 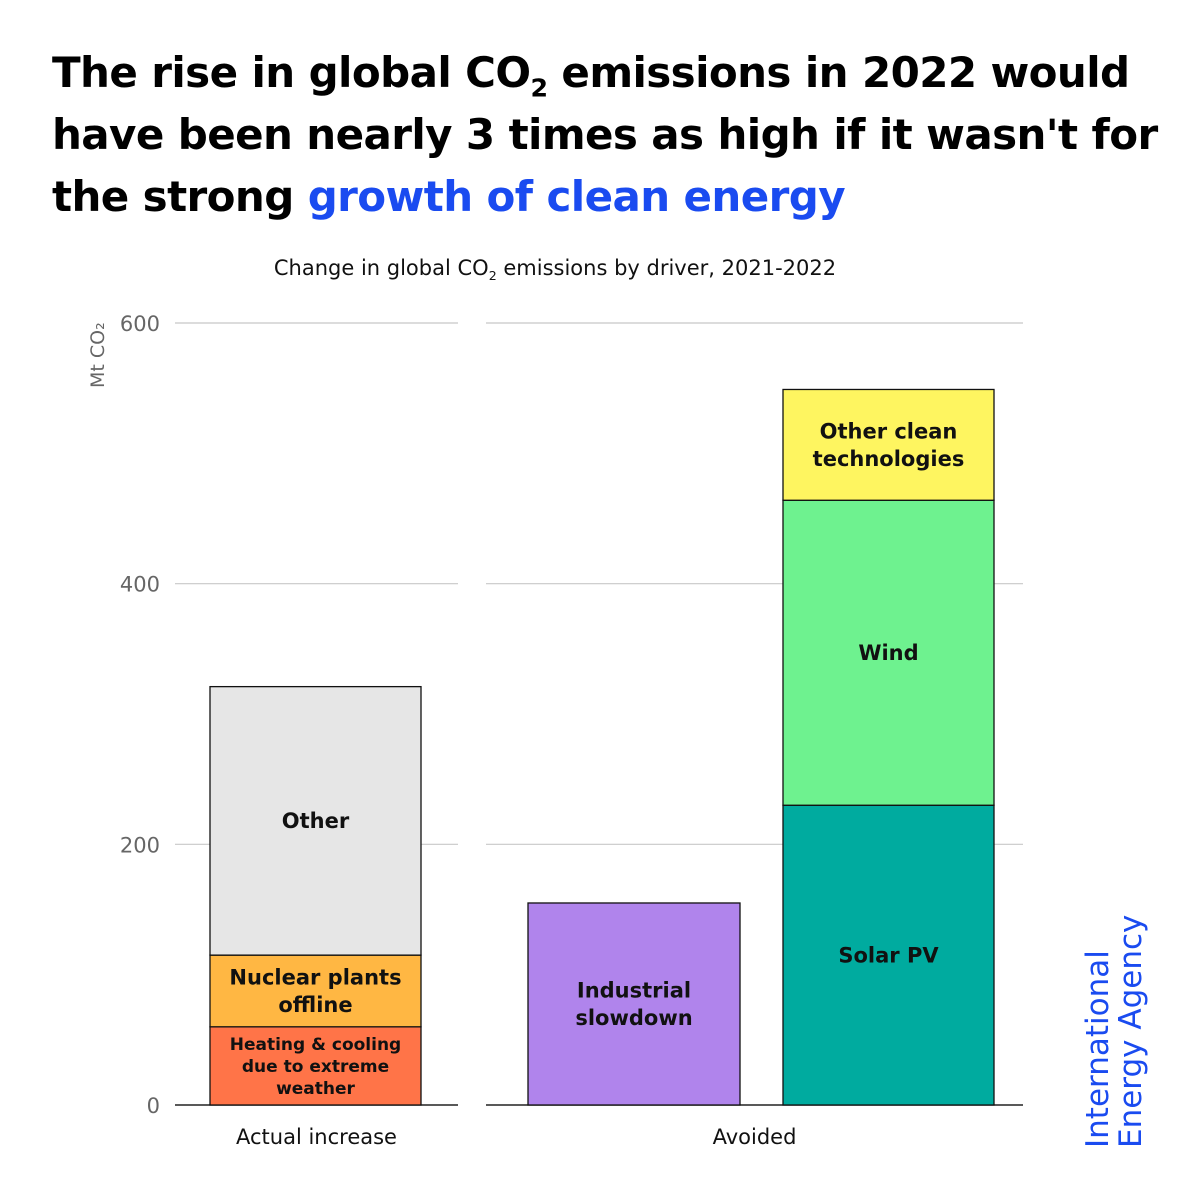 What do you see at coordinates (140, 585) in the screenshot?
I see `y-tick-label-400: 400` at bounding box center [140, 585].